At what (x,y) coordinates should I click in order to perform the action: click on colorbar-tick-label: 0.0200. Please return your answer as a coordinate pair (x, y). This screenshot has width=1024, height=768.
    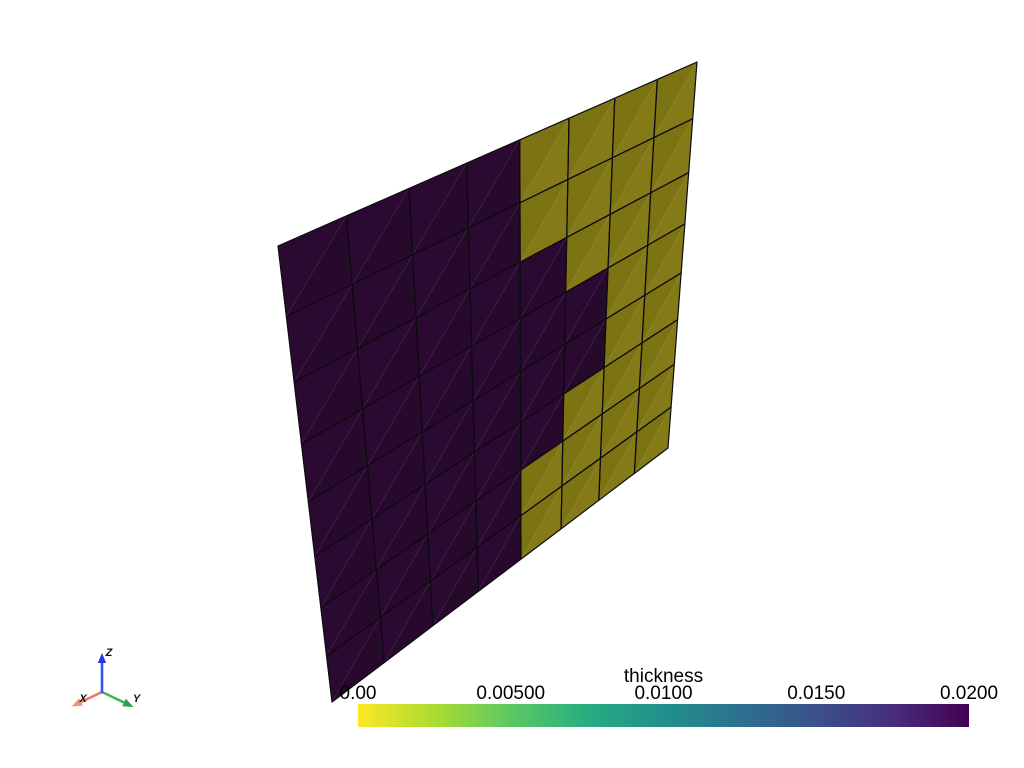
    Looking at the image, I should click on (969, 693).